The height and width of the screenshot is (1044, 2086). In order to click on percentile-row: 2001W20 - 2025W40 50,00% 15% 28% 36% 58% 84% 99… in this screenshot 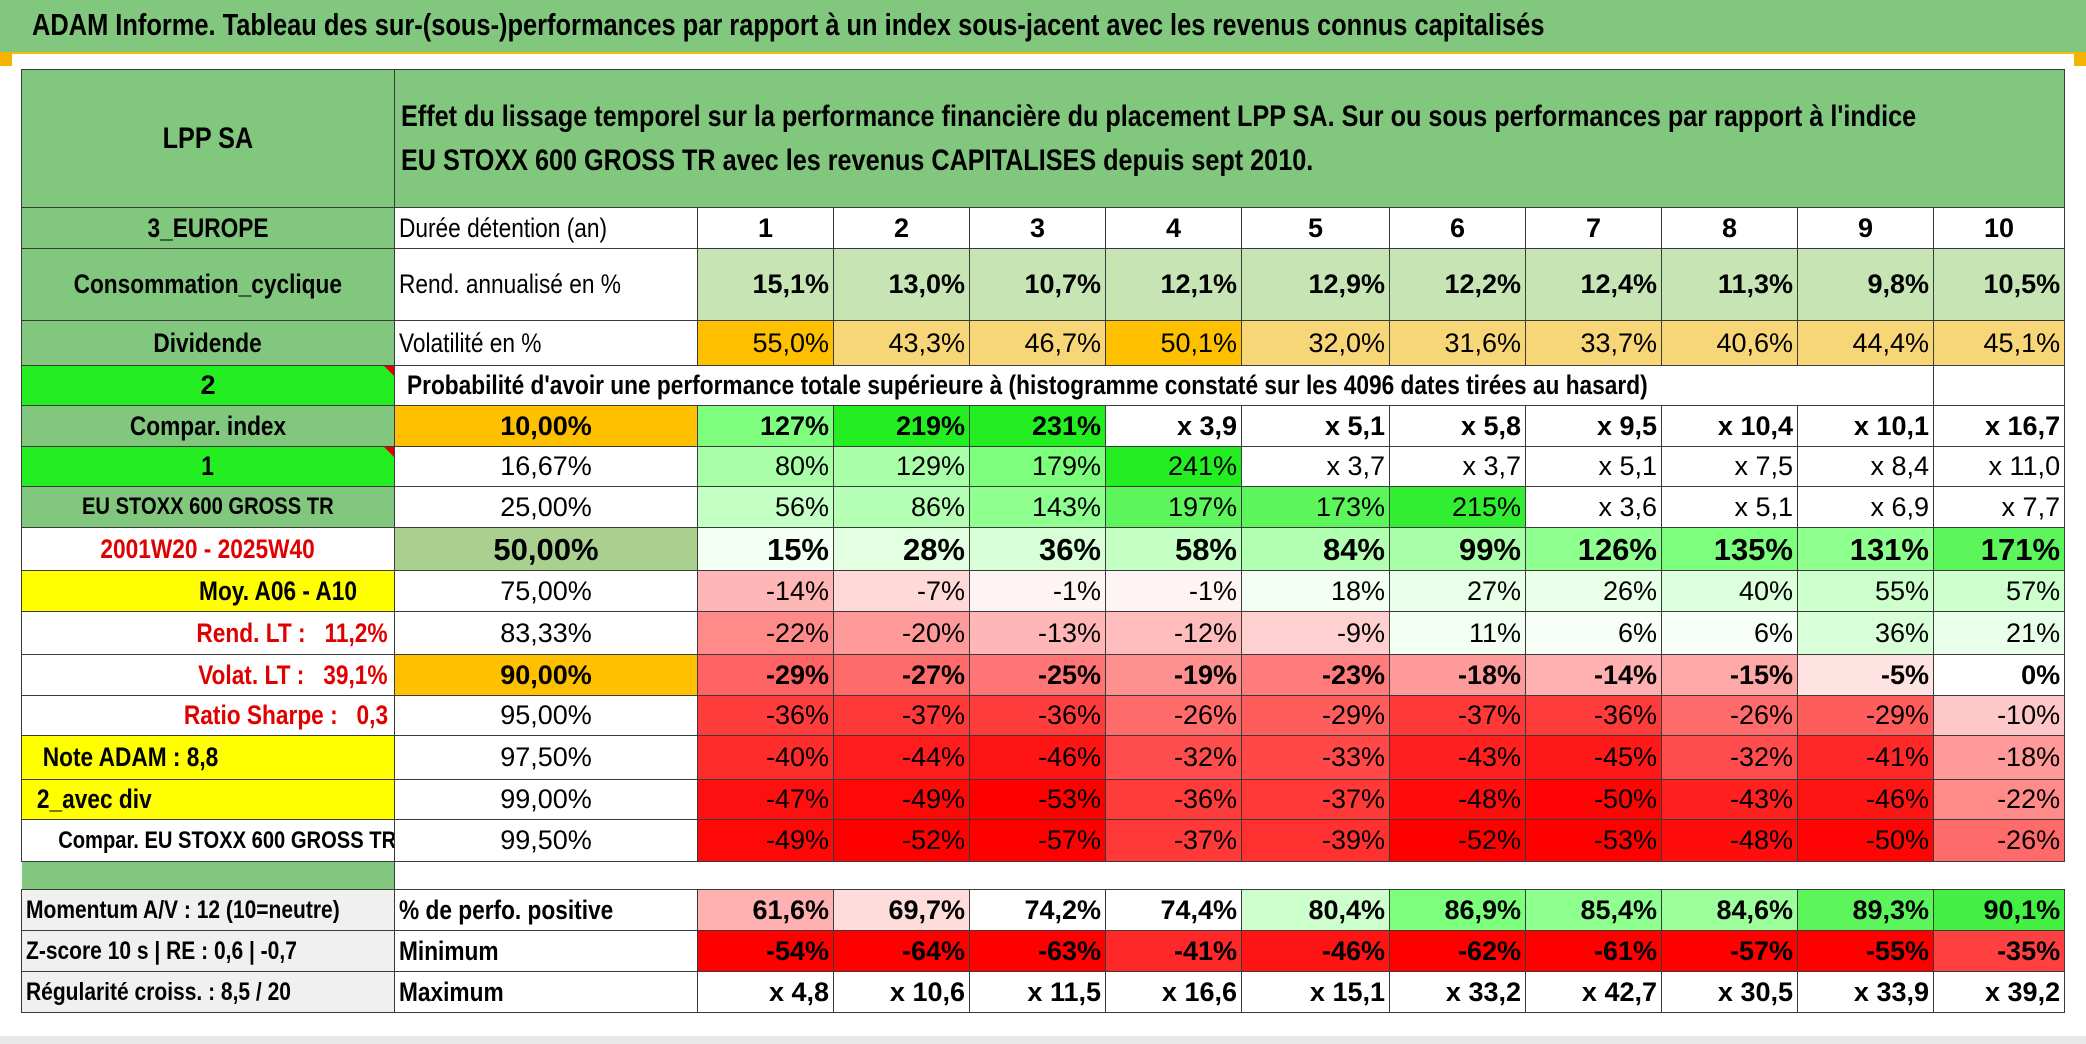, I will do `click(1043, 549)`.